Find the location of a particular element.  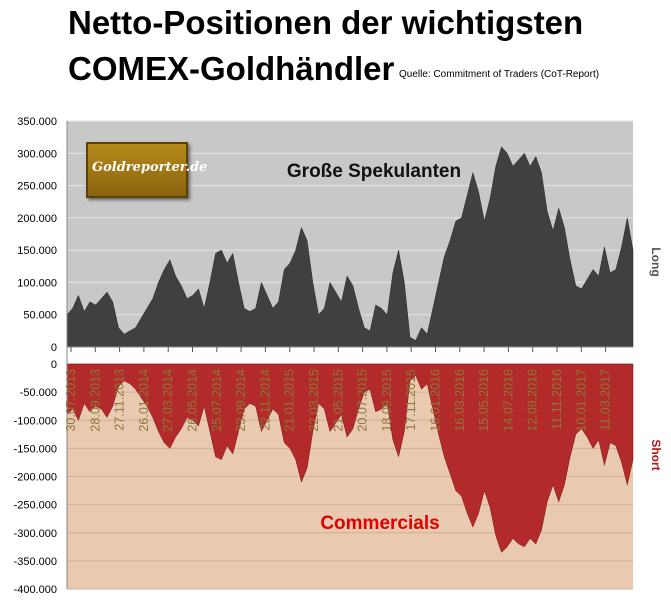

x-tick-label: 18.09.2015 is located at coordinates (387, 400).